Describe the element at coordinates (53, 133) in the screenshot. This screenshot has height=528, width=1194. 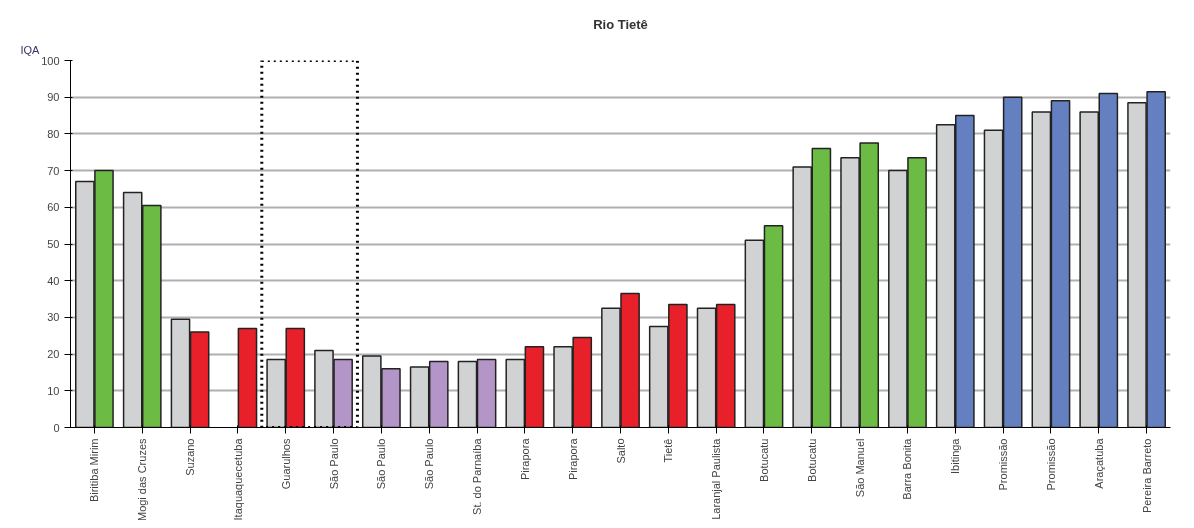
I see `y-tick-label: 80` at that location.